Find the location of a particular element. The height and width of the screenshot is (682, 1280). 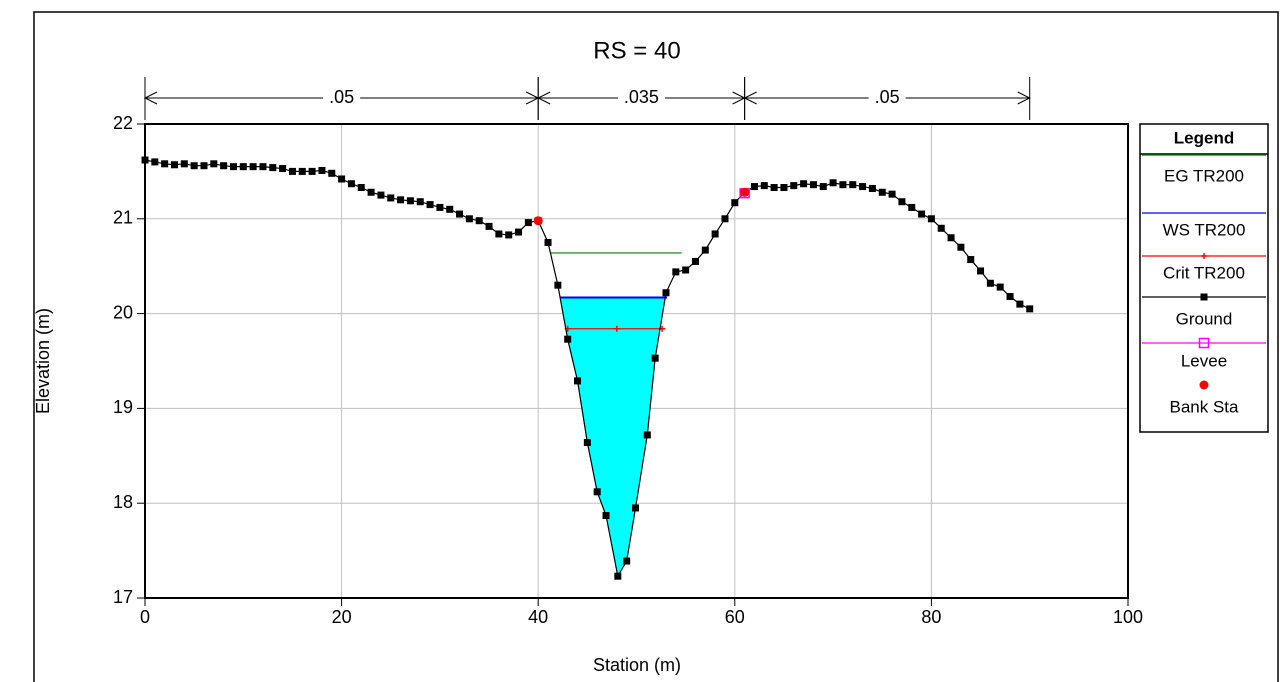

x-tick-label: 40 is located at coordinates (538, 617).